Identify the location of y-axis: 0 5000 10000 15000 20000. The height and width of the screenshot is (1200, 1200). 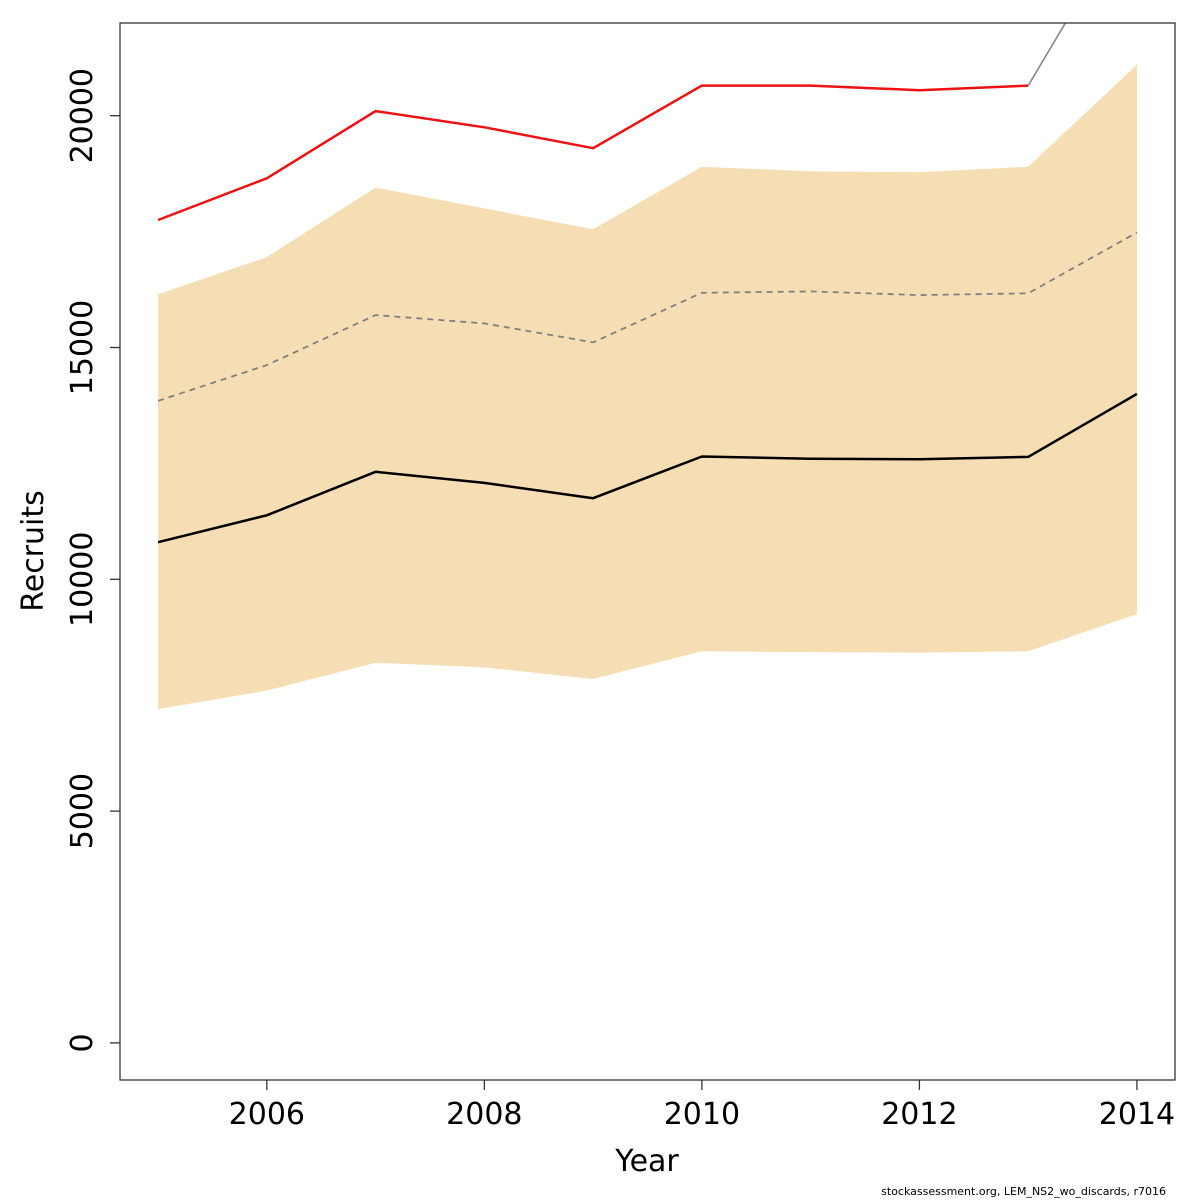
(92, 560).